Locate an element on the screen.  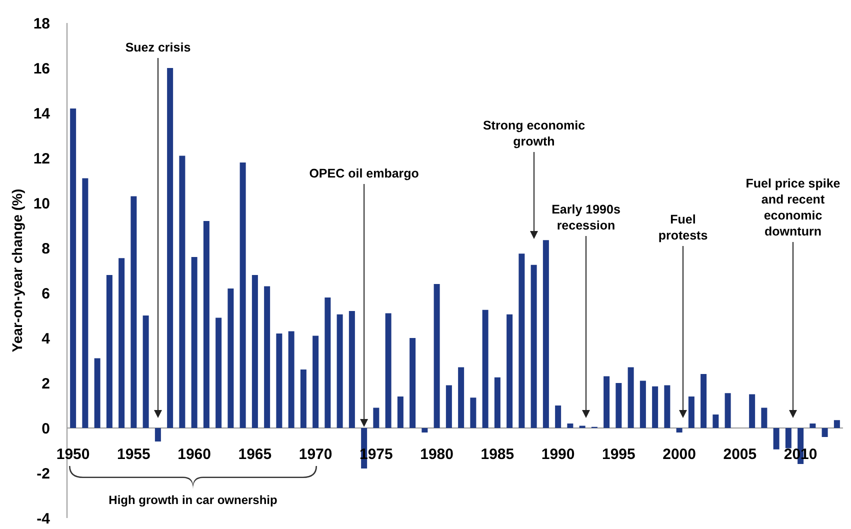
y-axis-title: Year-on-year change (%) is located at coordinates (17, 270).